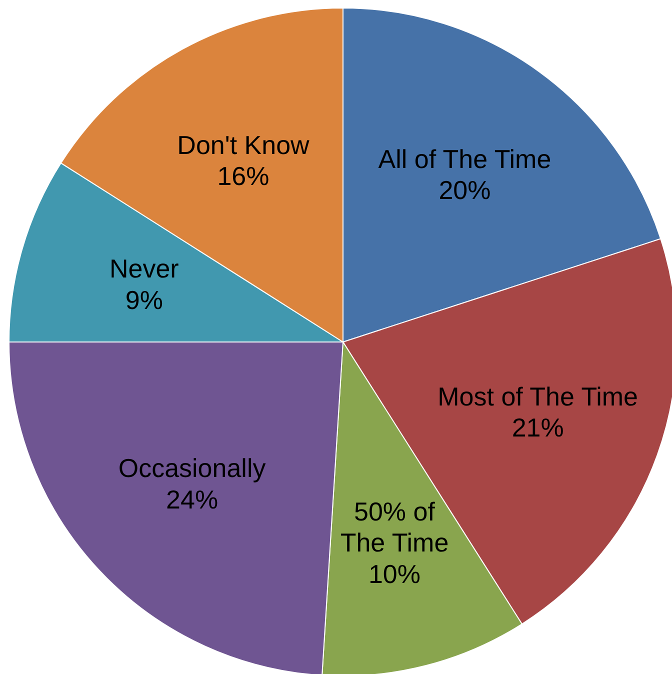 Image resolution: width=672 pixels, height=674 pixels. Describe the element at coordinates (192, 468) in the screenshot. I see `slice-label: Occasionally` at that location.